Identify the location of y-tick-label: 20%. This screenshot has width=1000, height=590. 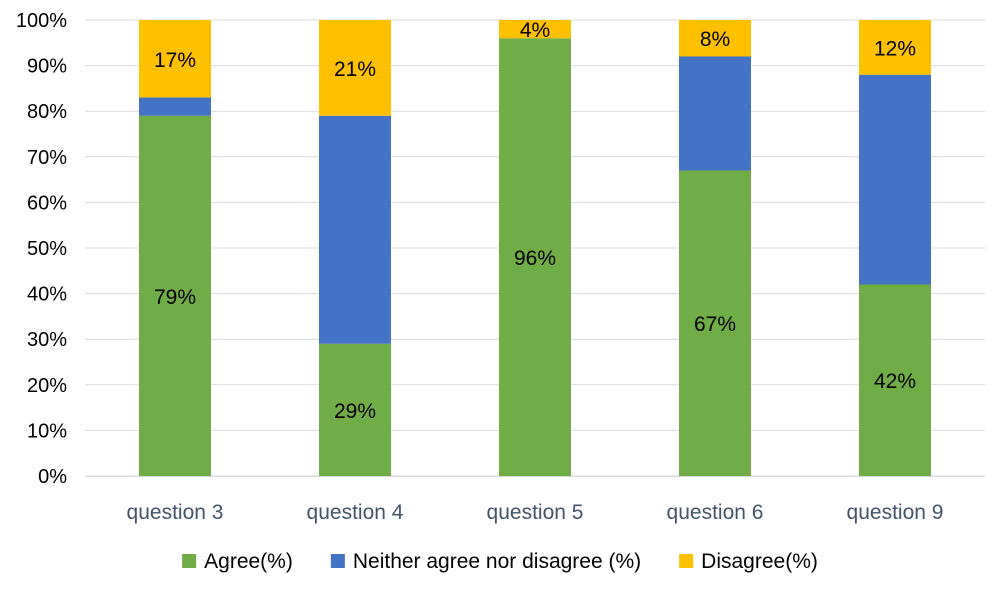
(47, 386).